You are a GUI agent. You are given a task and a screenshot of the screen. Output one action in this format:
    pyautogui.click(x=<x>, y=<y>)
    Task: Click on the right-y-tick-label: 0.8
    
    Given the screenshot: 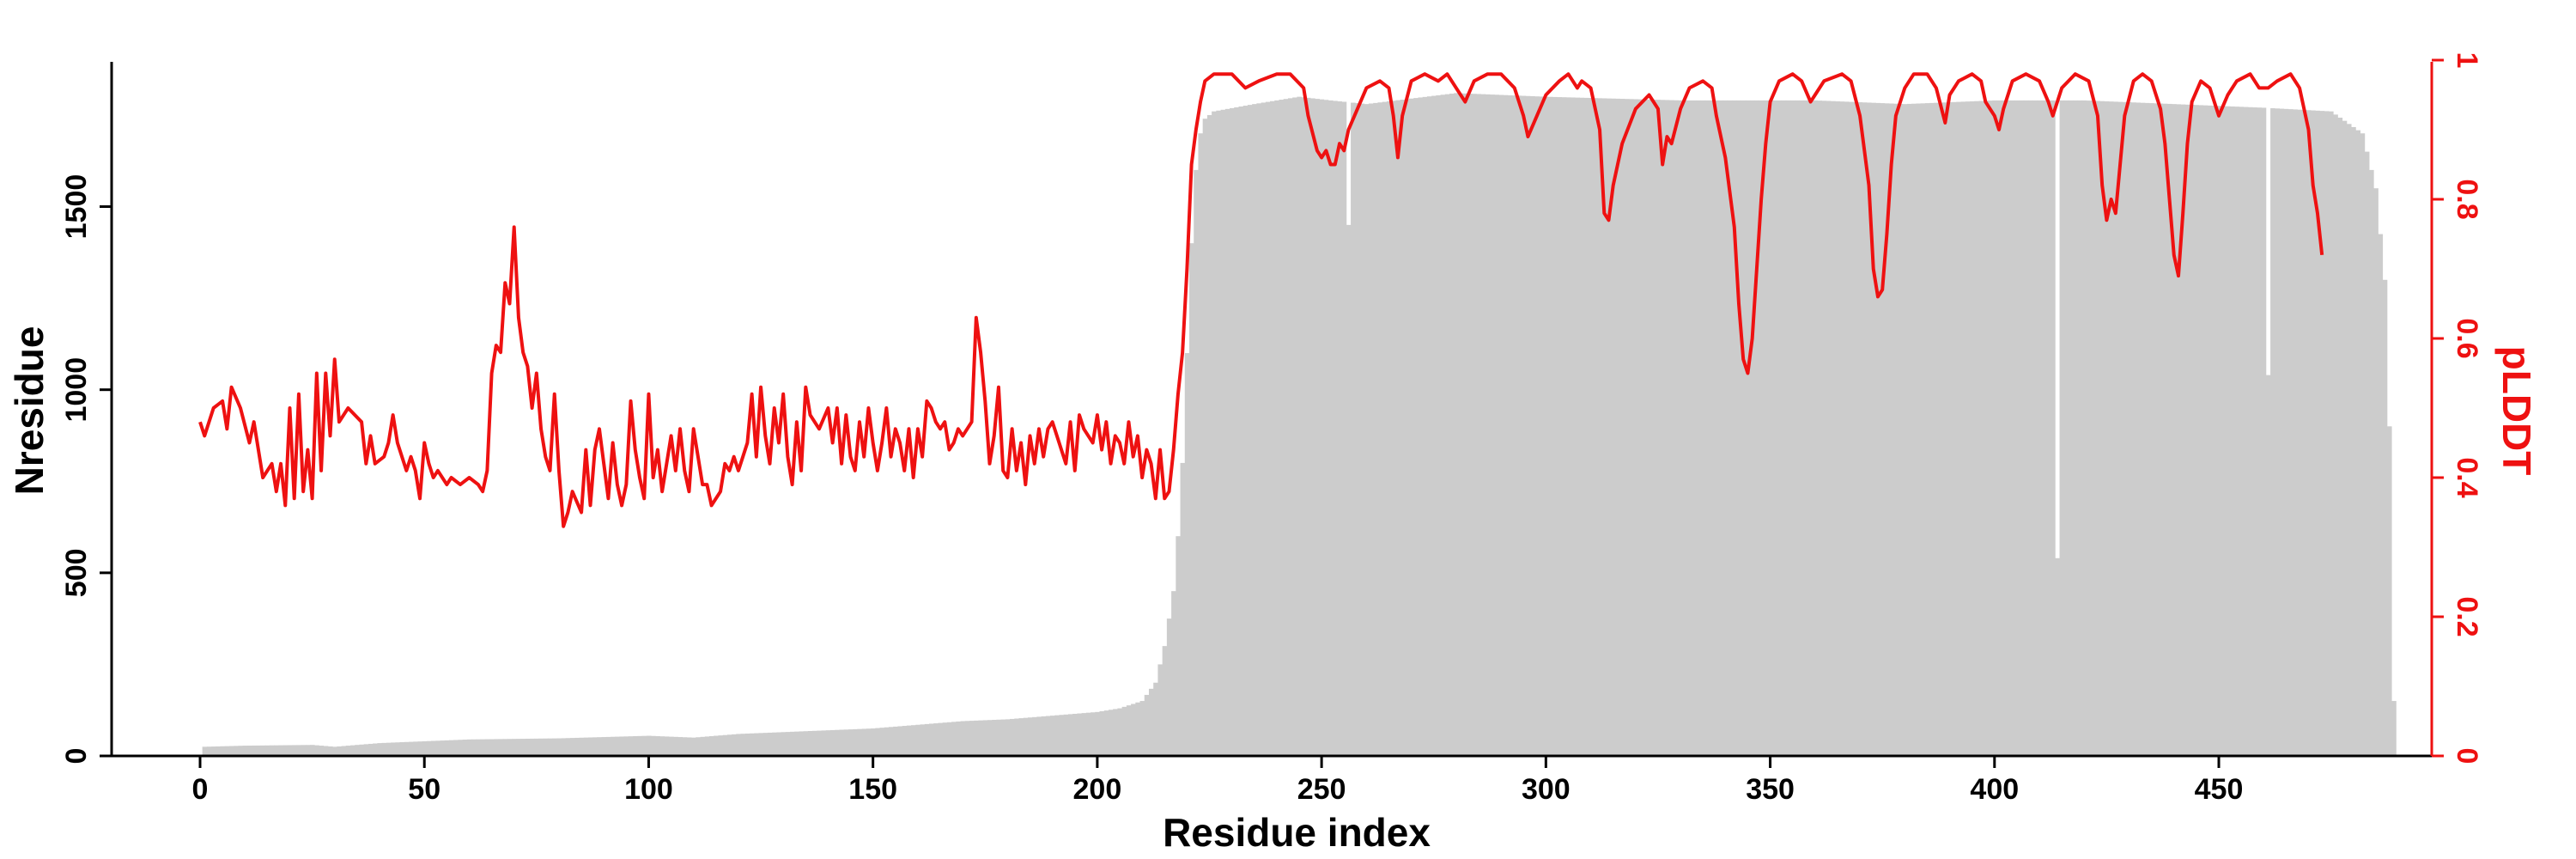 What is the action you would take?
    pyautogui.click(x=2467, y=199)
    